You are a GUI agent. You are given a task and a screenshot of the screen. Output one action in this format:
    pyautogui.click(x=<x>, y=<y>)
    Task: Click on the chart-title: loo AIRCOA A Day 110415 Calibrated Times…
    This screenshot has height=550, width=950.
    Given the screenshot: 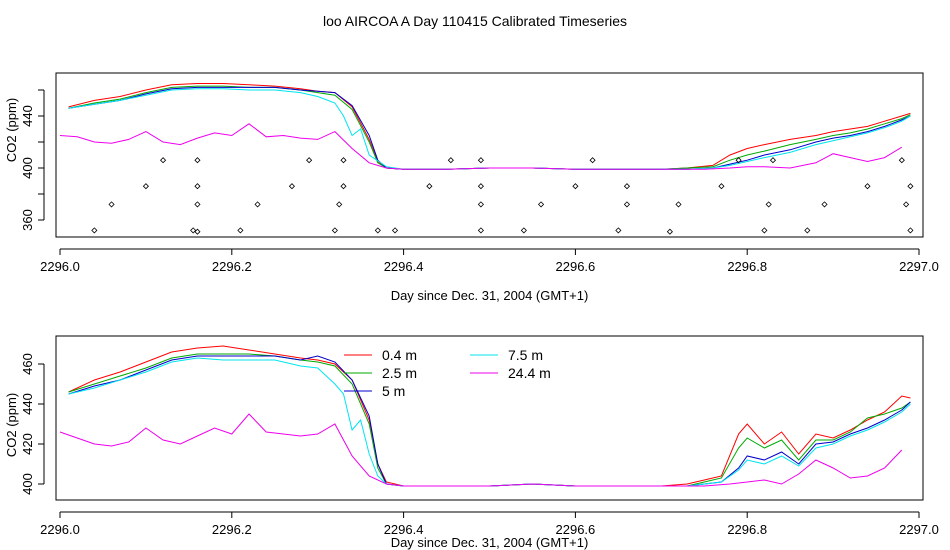 What is the action you would take?
    pyautogui.click(x=475, y=21)
    